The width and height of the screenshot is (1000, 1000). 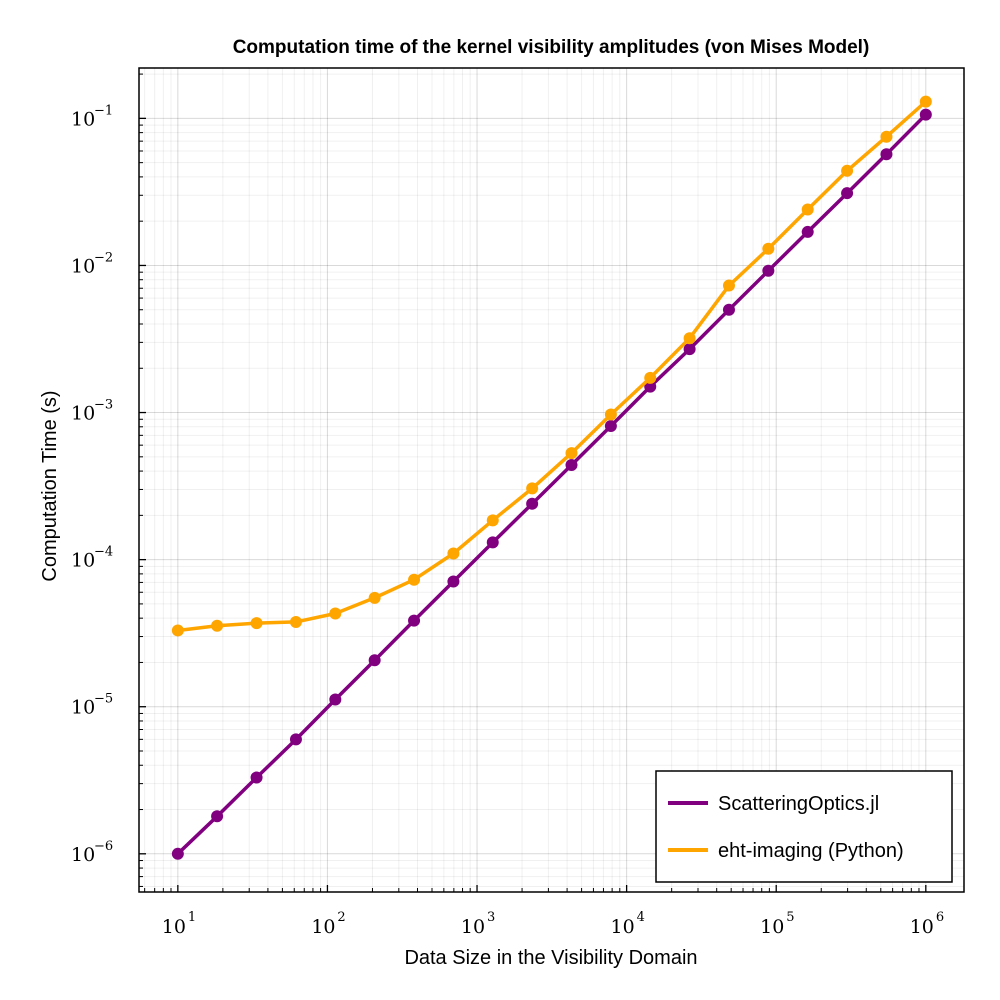 What do you see at coordinates (50, 485) in the screenshot?
I see `y-axis-label: Computation Time (s)` at bounding box center [50, 485].